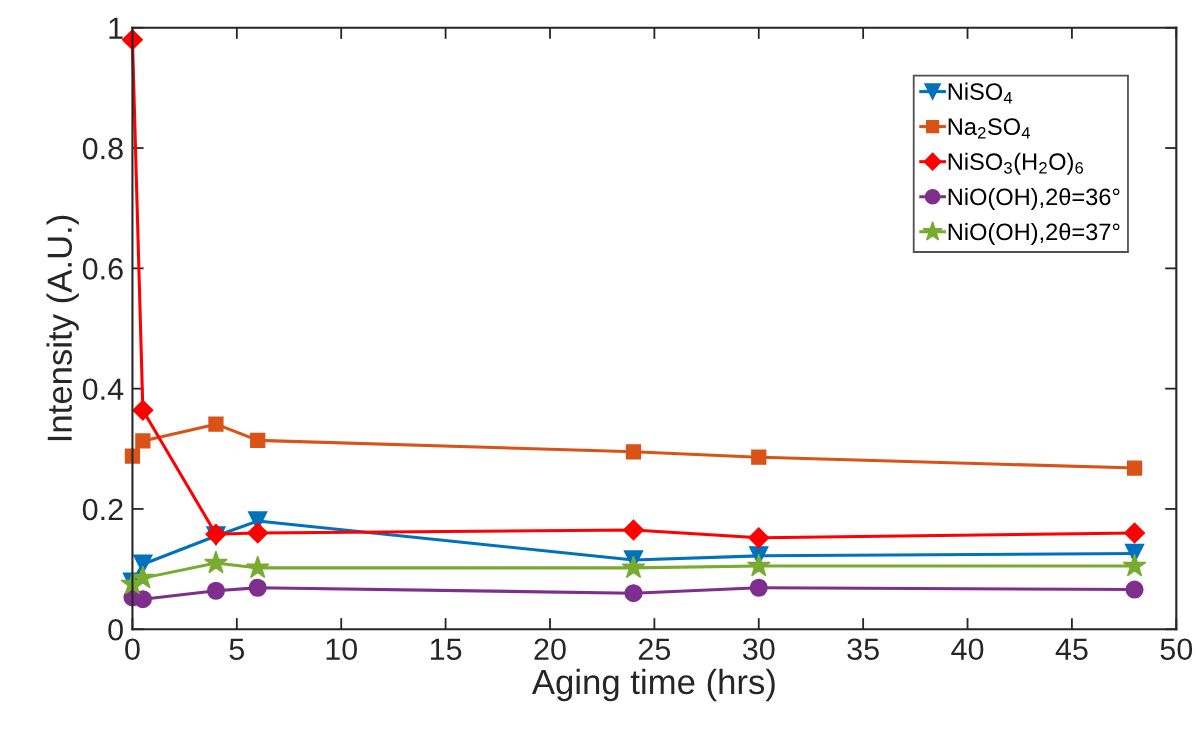 This screenshot has width=1204, height=750. I want to click on x-axis-title: Aging time (hrs), so click(653, 685).